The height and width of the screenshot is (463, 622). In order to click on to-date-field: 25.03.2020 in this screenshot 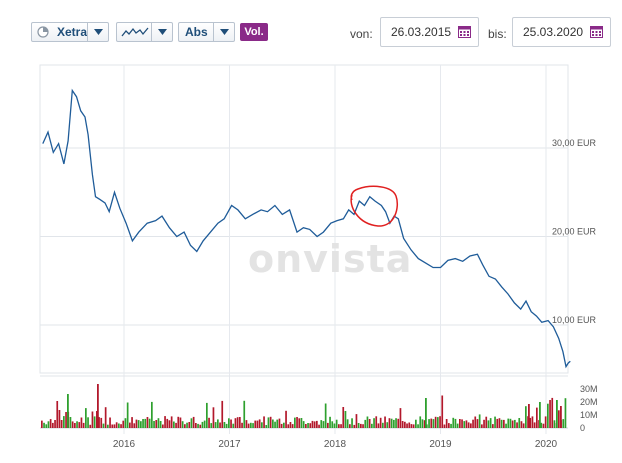, I will do `click(561, 32)`.